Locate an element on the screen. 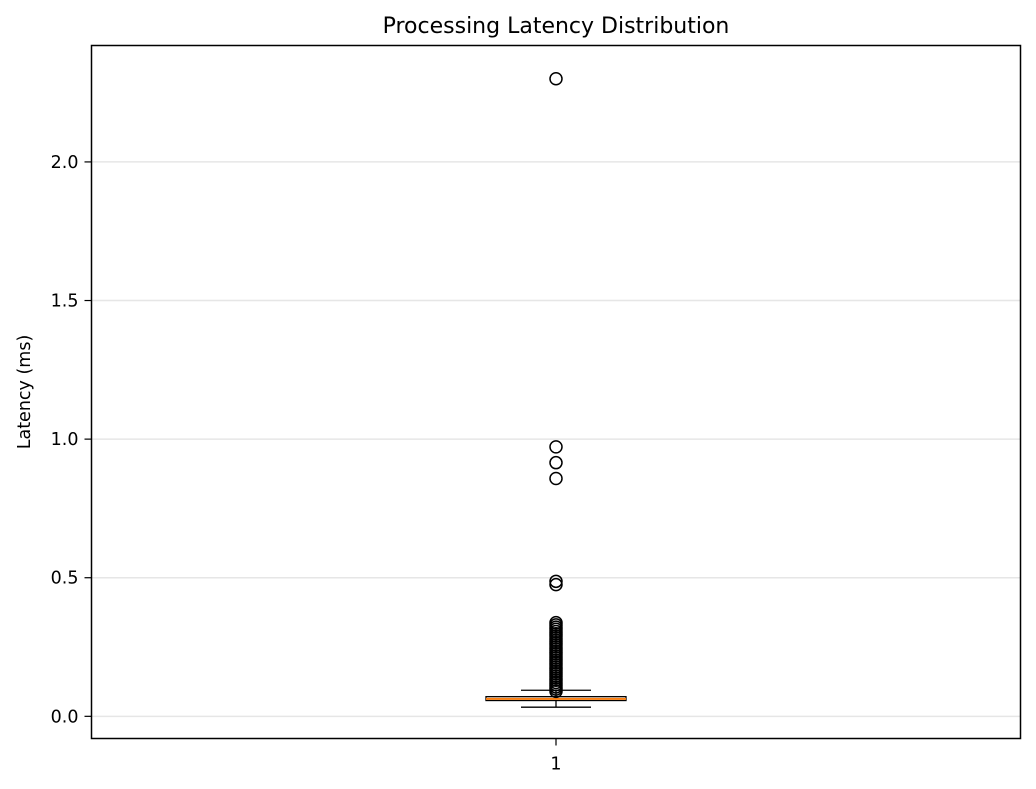 This screenshot has height=789, width=1036. outlier-points is located at coordinates (556, 385).